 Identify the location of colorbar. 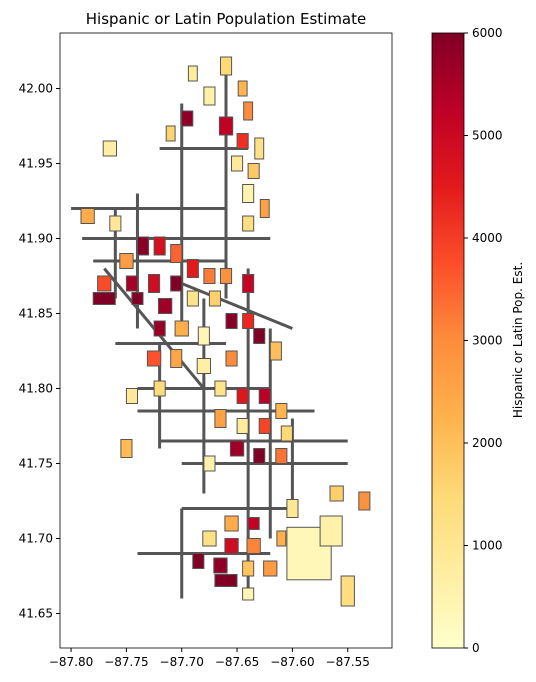
(448, 340).